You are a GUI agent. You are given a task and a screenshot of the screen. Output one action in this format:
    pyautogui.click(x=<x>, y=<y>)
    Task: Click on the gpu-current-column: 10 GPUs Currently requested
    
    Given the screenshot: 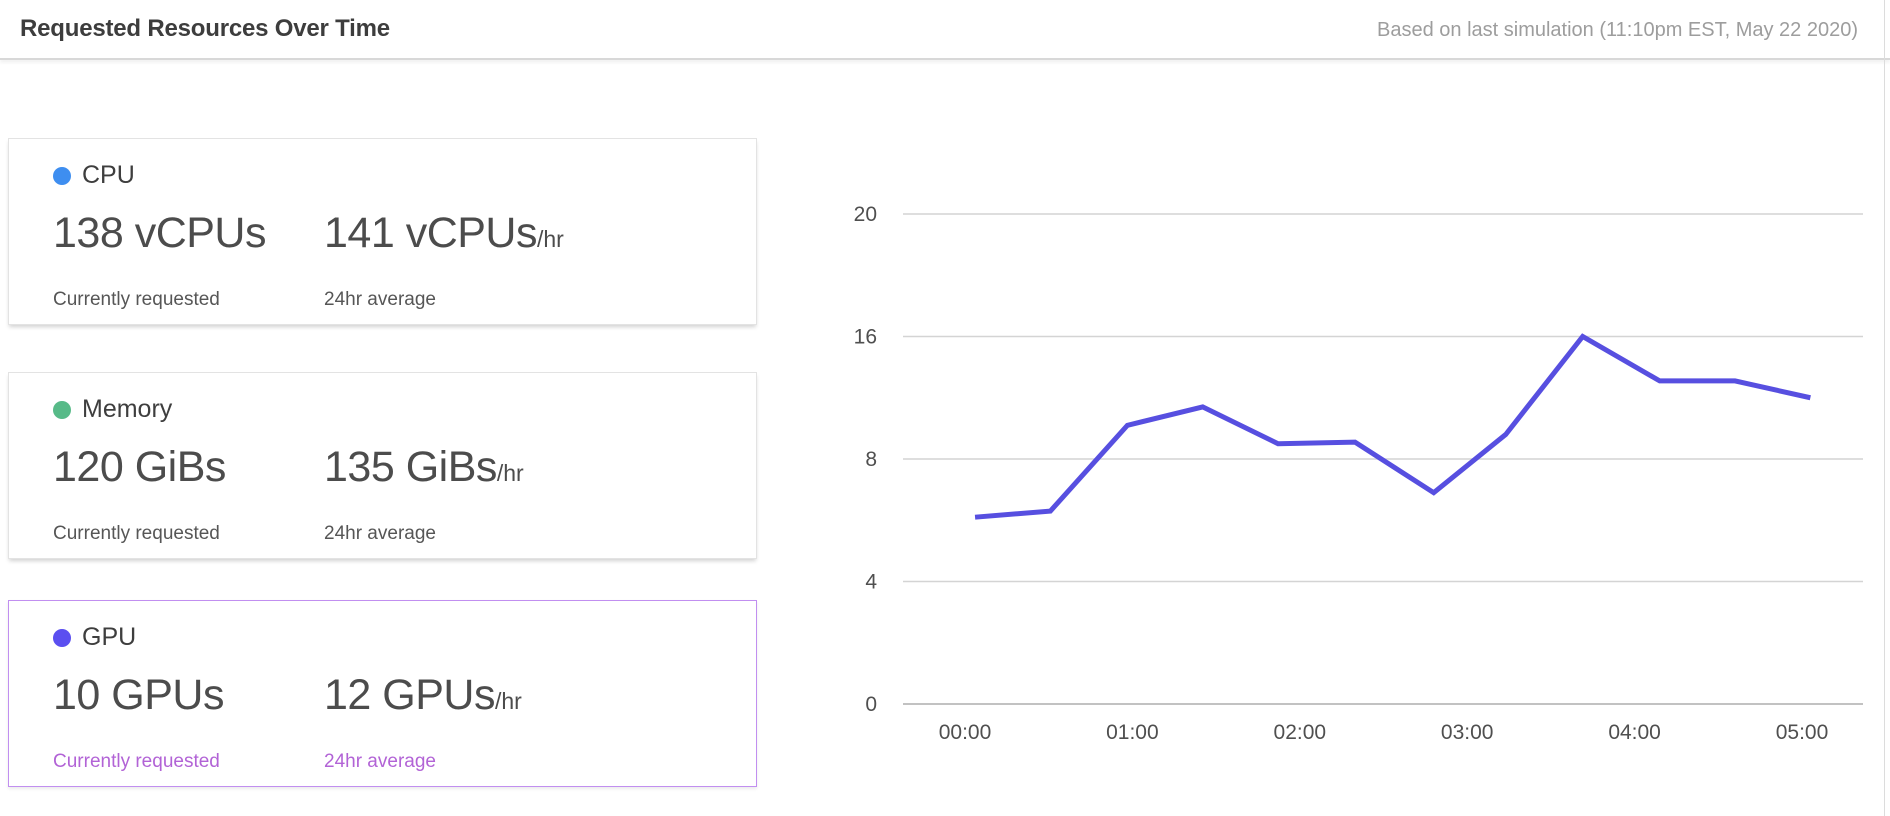 What is the action you would take?
    pyautogui.click(x=138, y=721)
    